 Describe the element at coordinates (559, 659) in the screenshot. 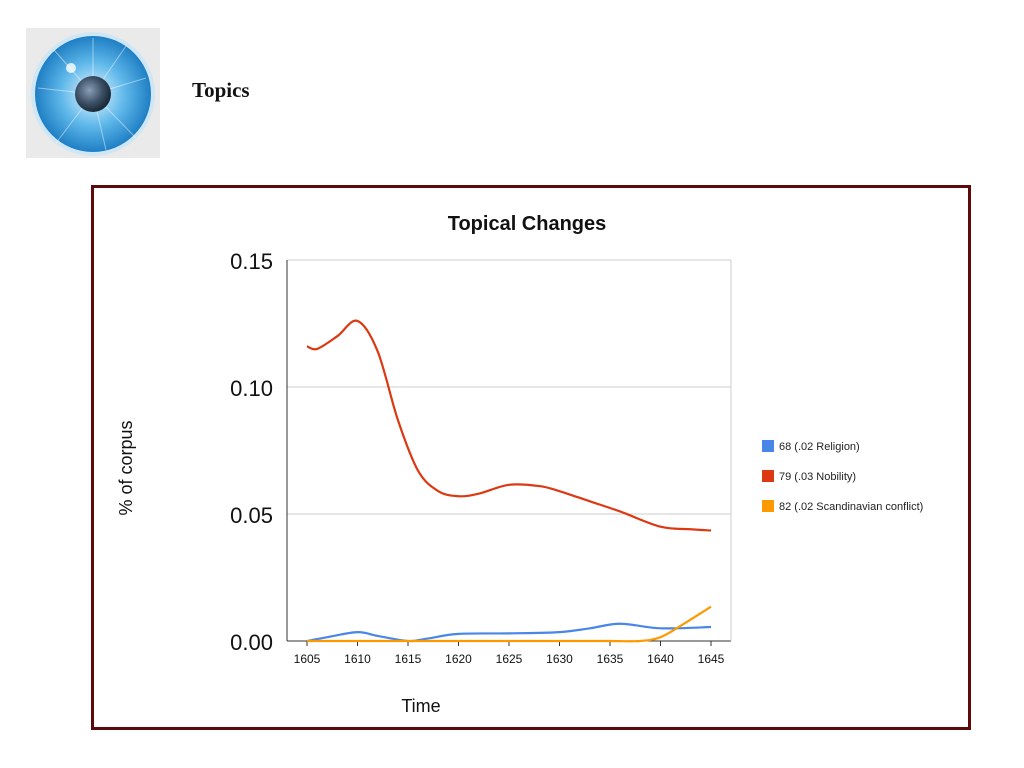

I see `x-tick-label: 1630` at that location.